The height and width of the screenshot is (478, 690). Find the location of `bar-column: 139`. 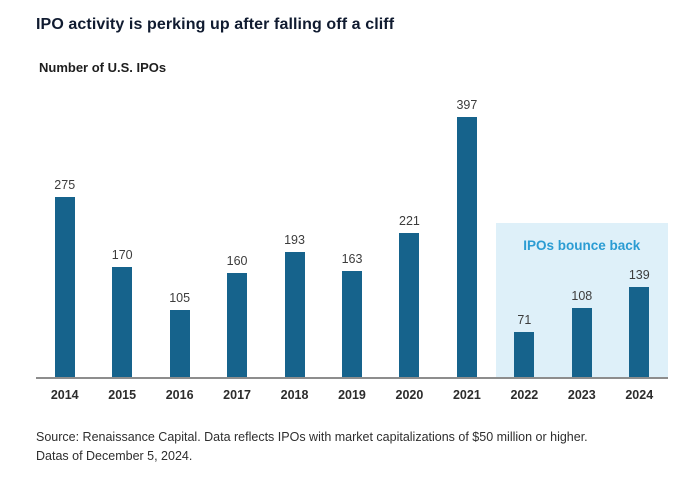

bar-column: 139 is located at coordinates (639, 323).